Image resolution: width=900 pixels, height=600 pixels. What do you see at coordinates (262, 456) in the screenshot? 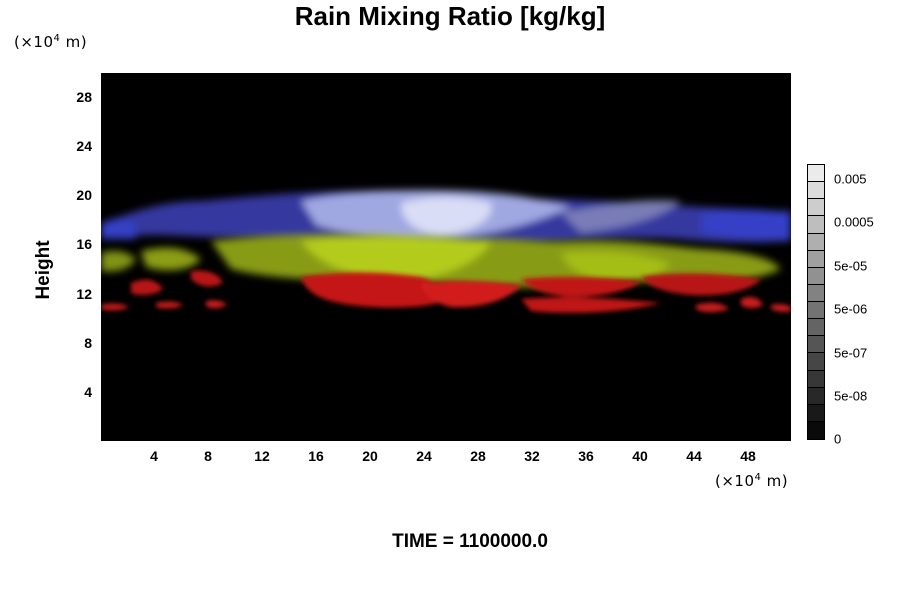
I see `x-tick-label: 12` at bounding box center [262, 456].